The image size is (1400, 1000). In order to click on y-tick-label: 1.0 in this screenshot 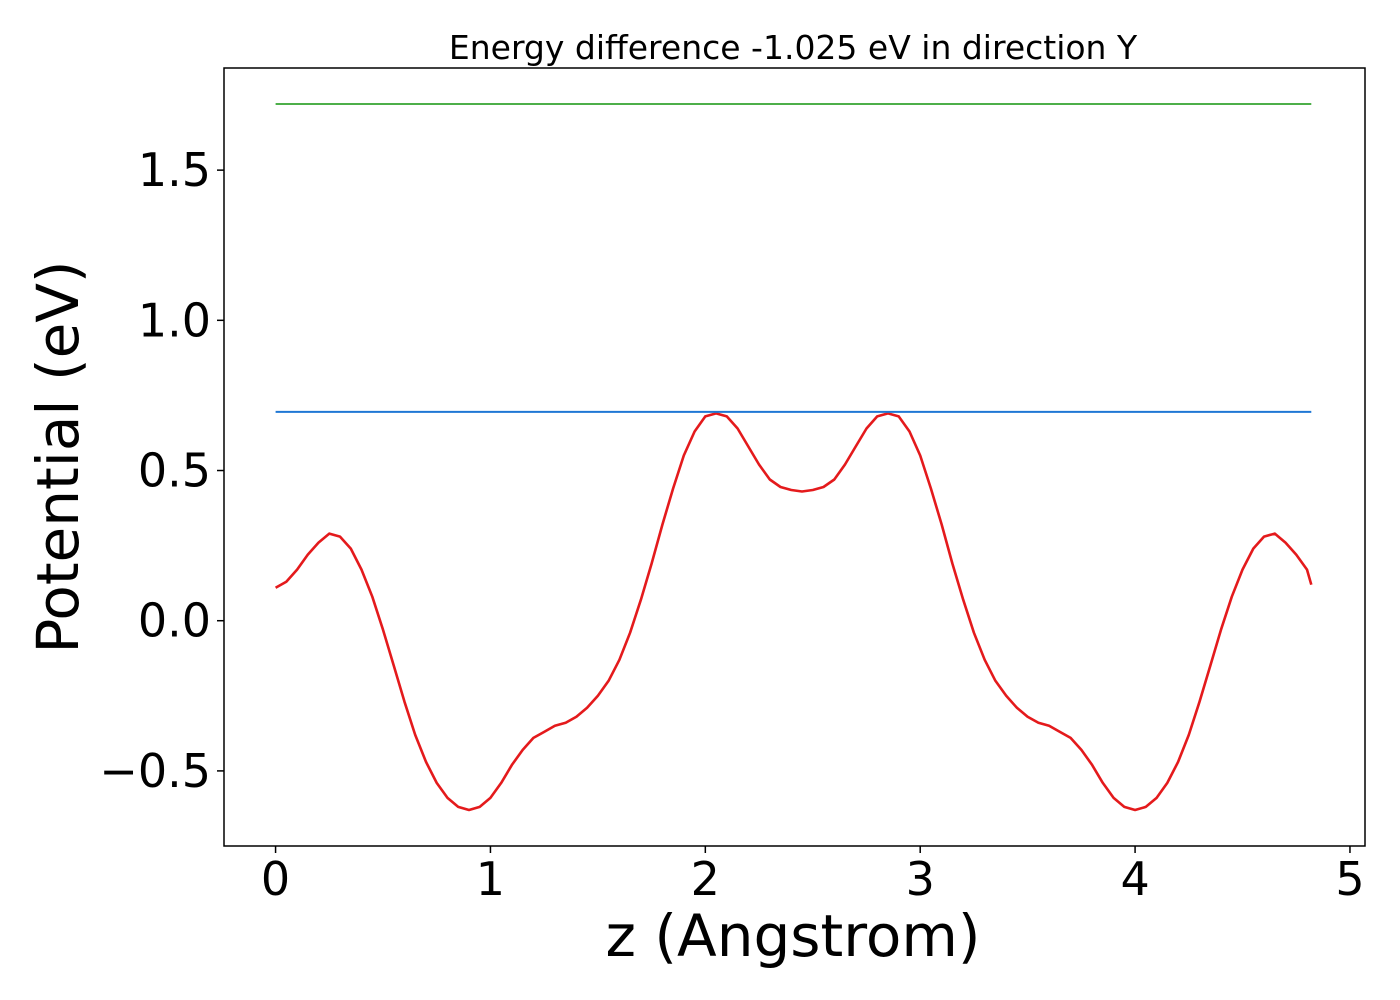, I will do `click(174, 320)`.